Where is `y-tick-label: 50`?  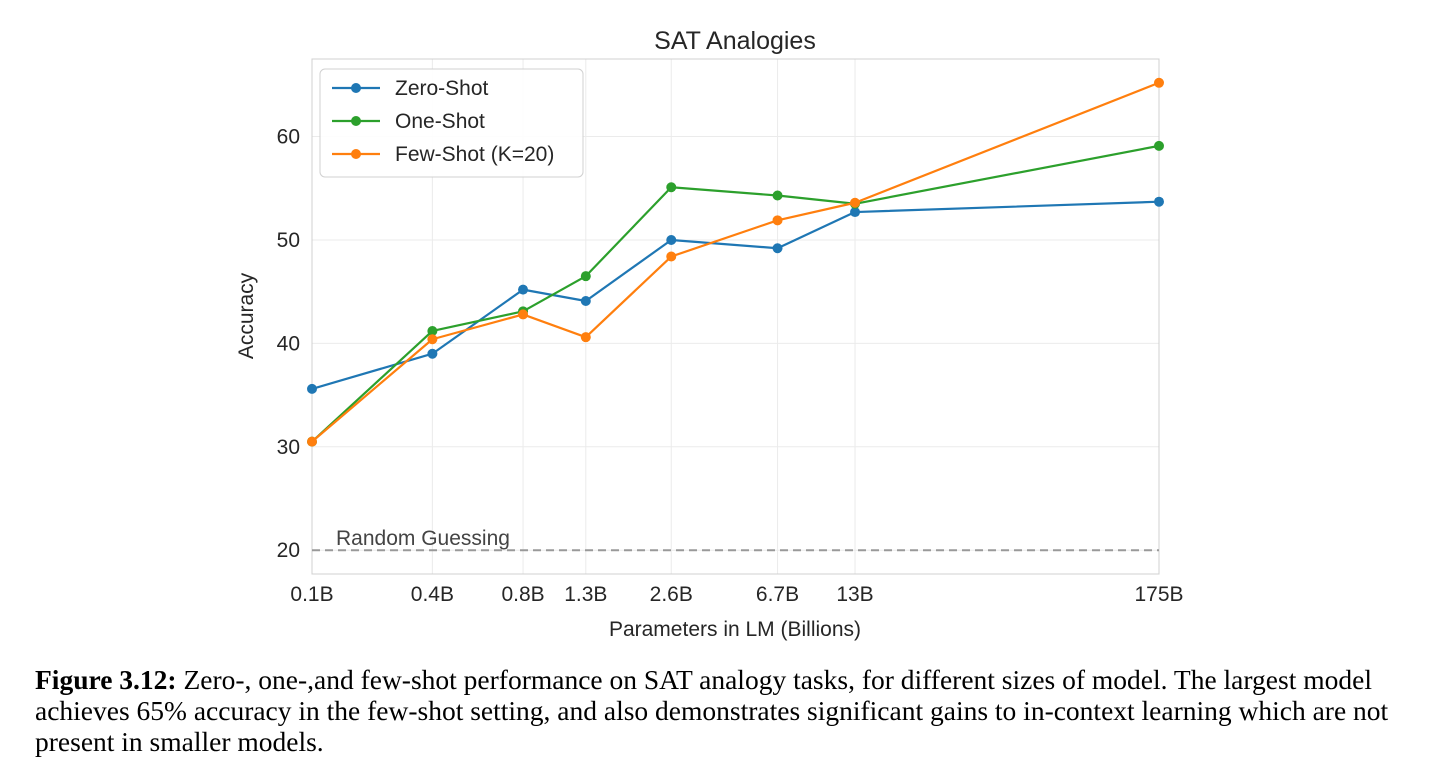
y-tick-label: 50 is located at coordinates (288, 240).